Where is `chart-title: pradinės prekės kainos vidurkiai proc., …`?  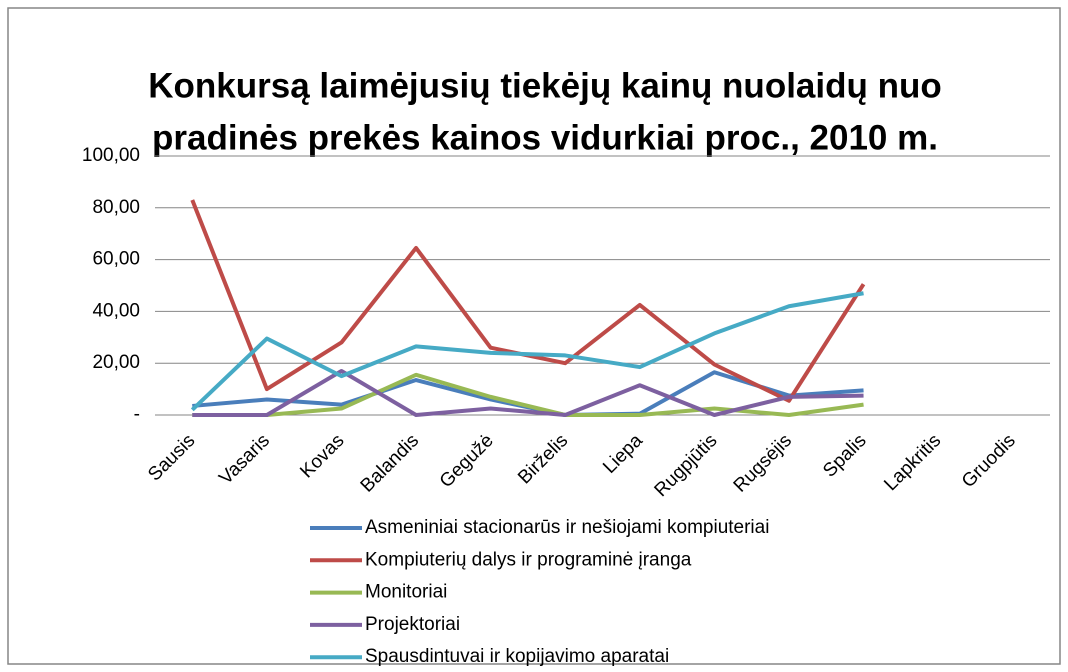 chart-title: pradinės prekės kainos vidurkiai proc., … is located at coordinates (545, 137).